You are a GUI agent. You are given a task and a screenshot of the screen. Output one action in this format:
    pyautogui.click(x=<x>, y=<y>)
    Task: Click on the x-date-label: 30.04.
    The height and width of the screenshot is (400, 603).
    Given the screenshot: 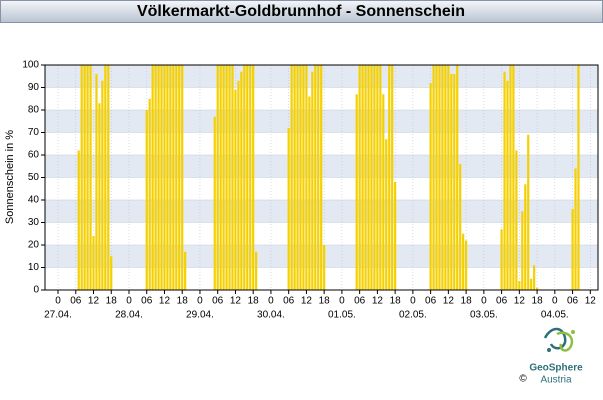 What is the action you would take?
    pyautogui.click(x=271, y=315)
    